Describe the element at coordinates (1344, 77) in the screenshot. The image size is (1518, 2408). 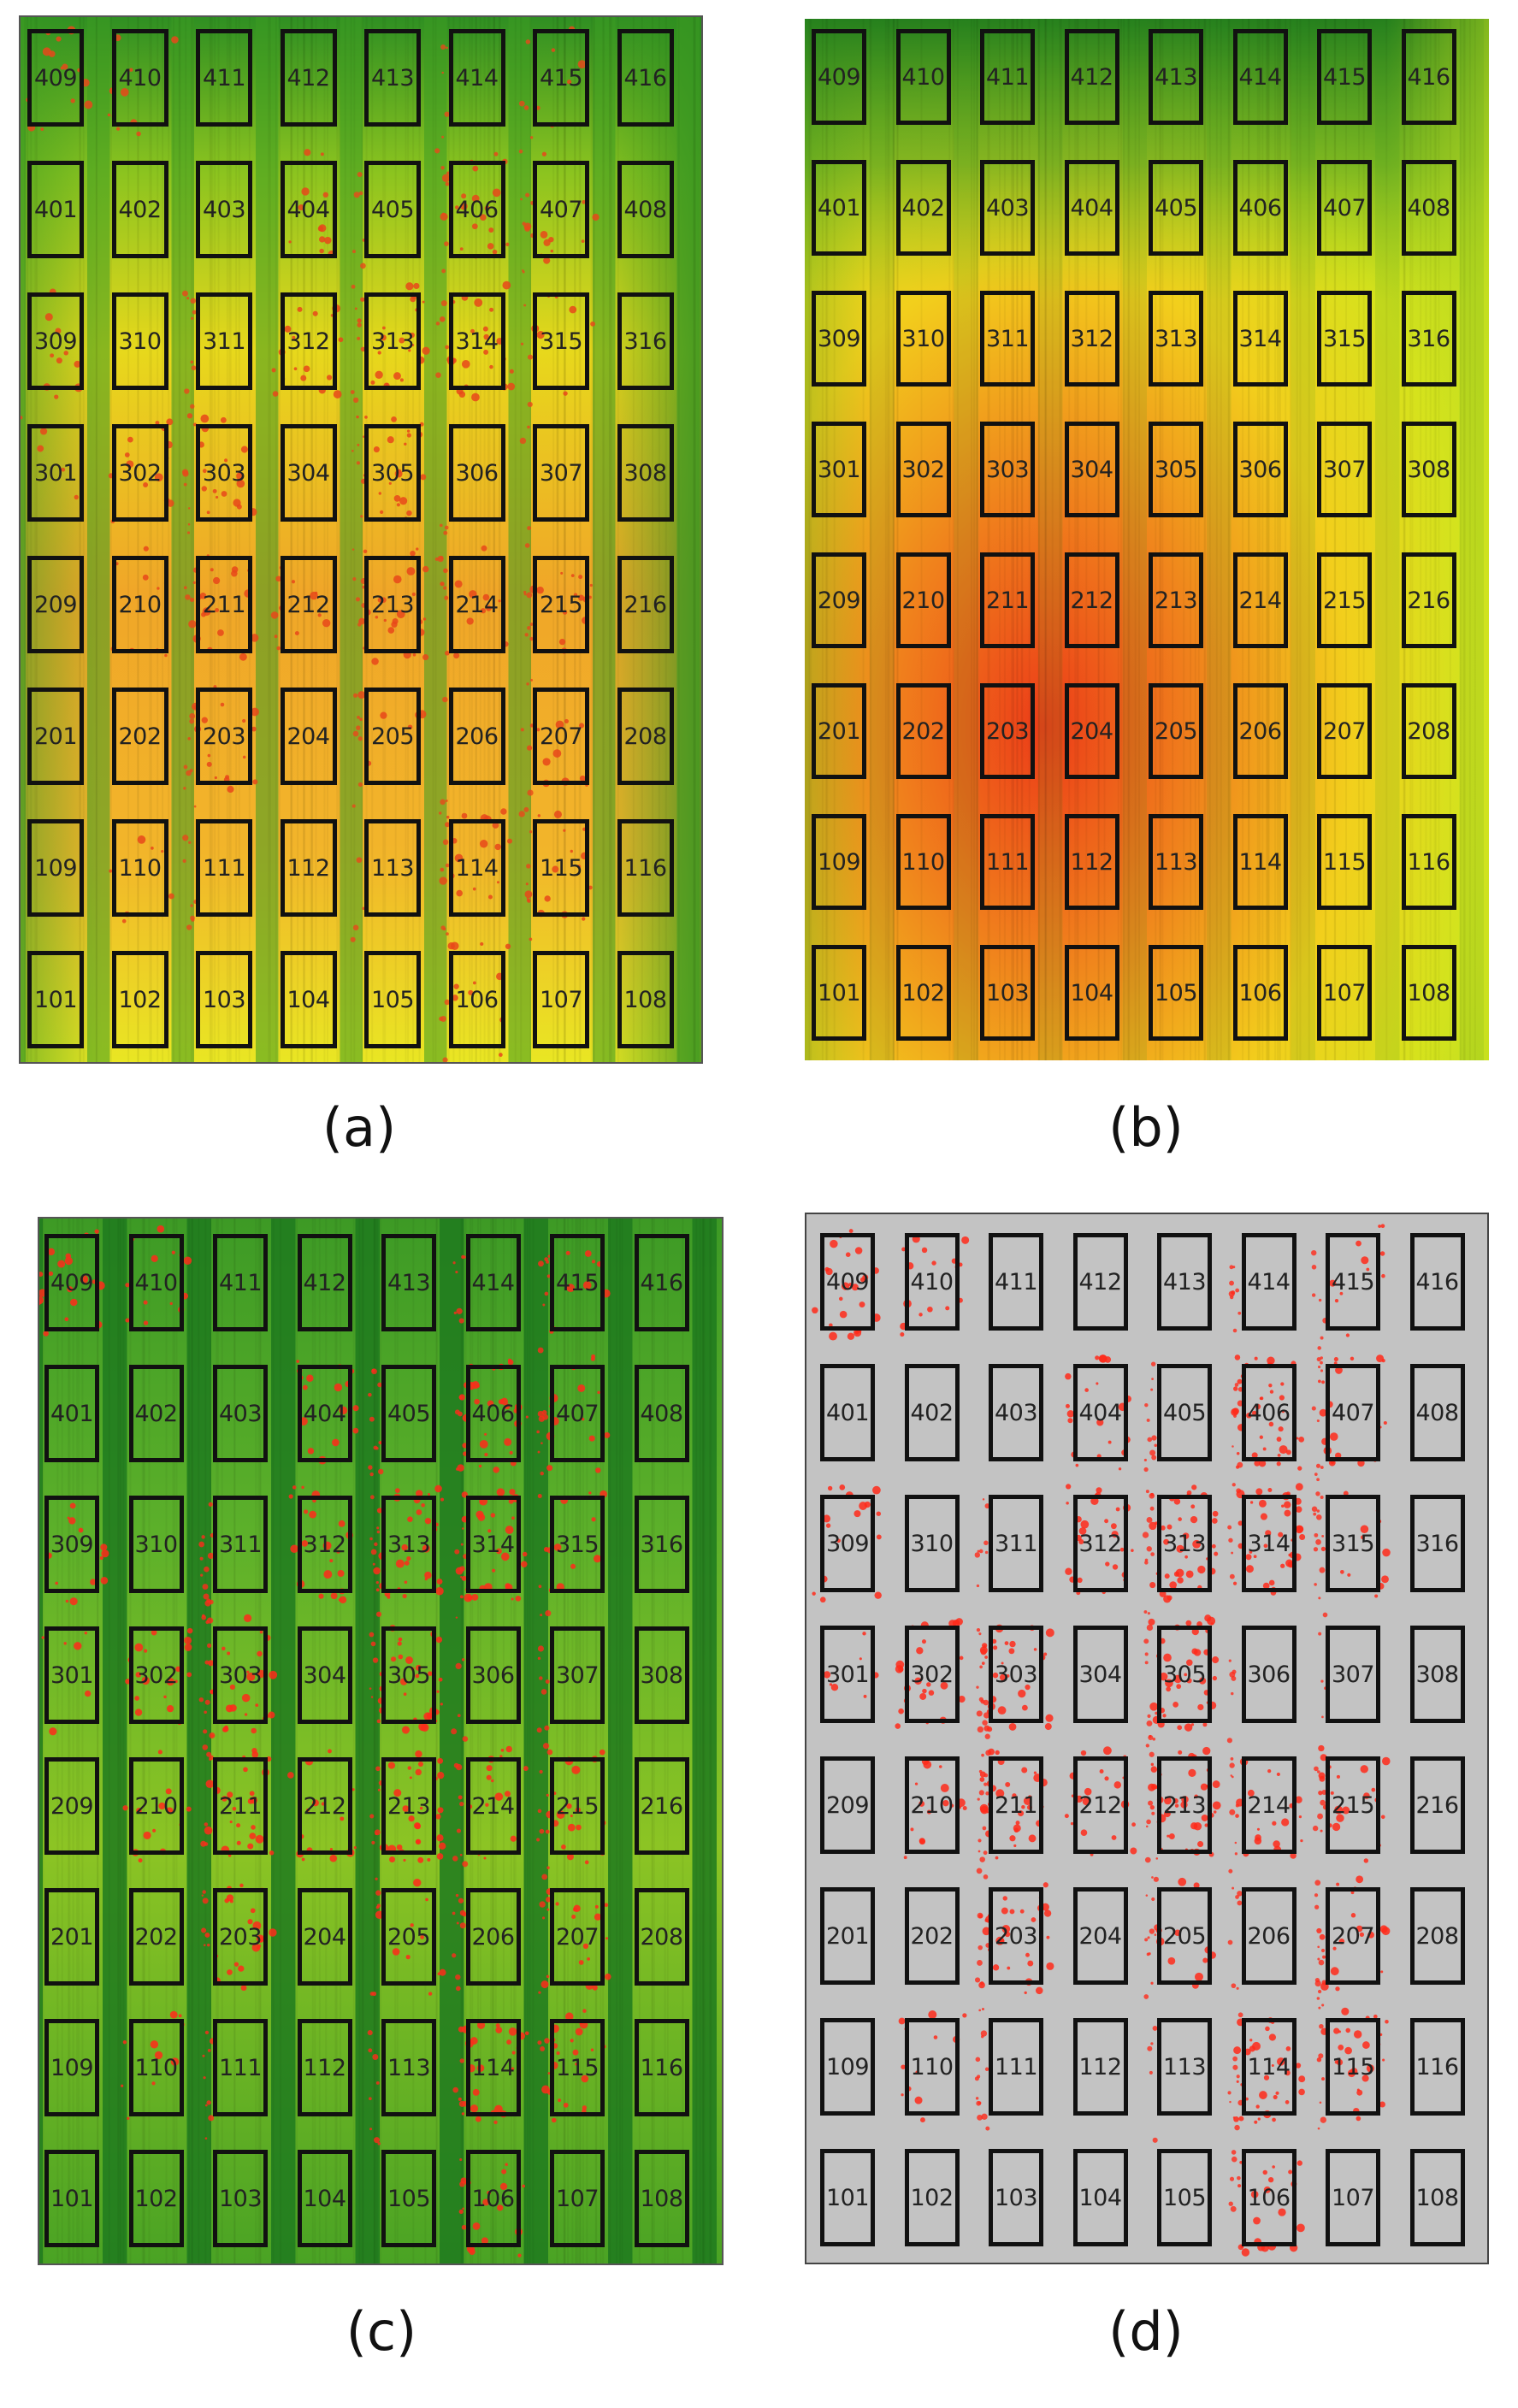
I see `plot-label: 415` at that location.